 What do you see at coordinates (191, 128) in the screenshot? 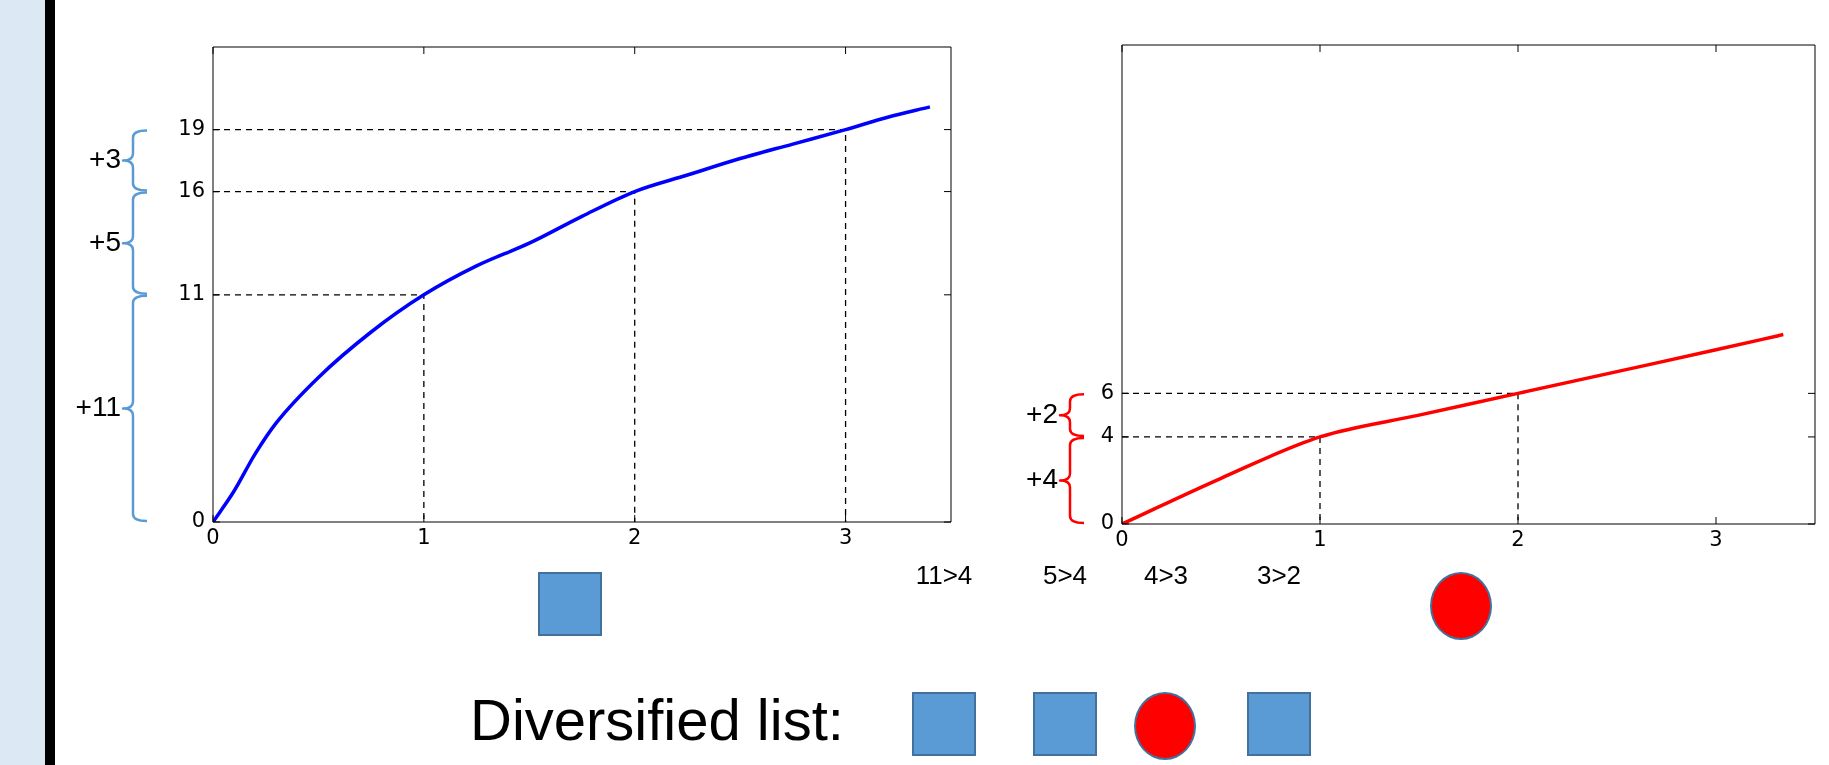
I see `y-tick-label: 19` at bounding box center [191, 128].